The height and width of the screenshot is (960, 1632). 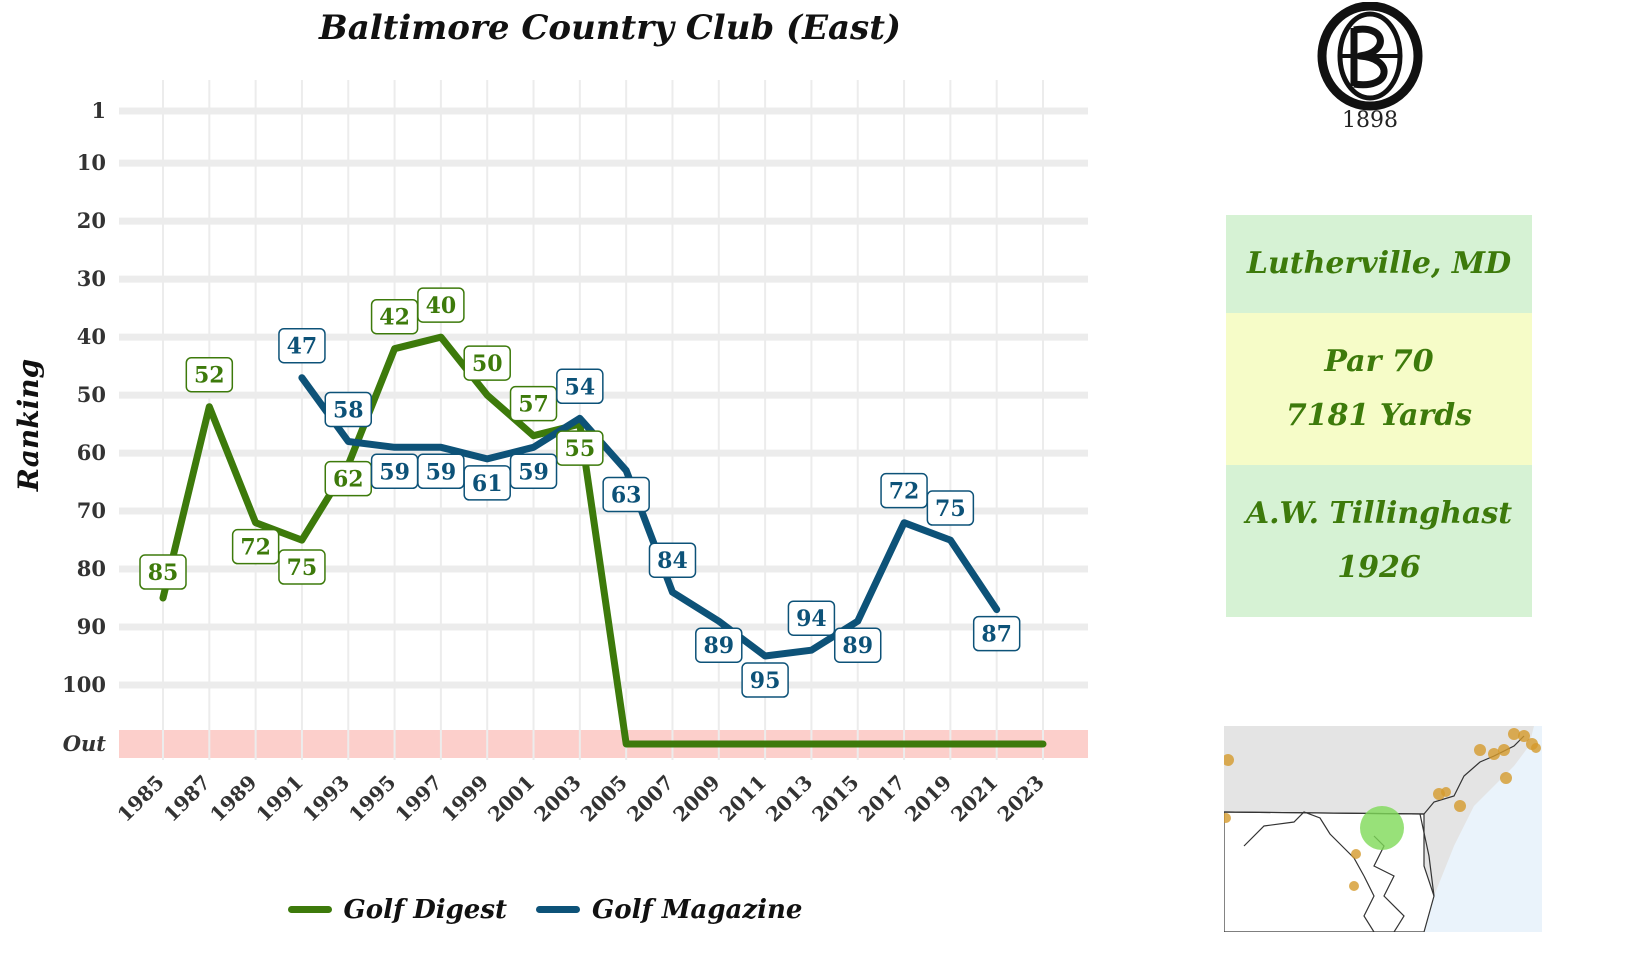 I want to click on data-label-text: 54, so click(x=580, y=387).